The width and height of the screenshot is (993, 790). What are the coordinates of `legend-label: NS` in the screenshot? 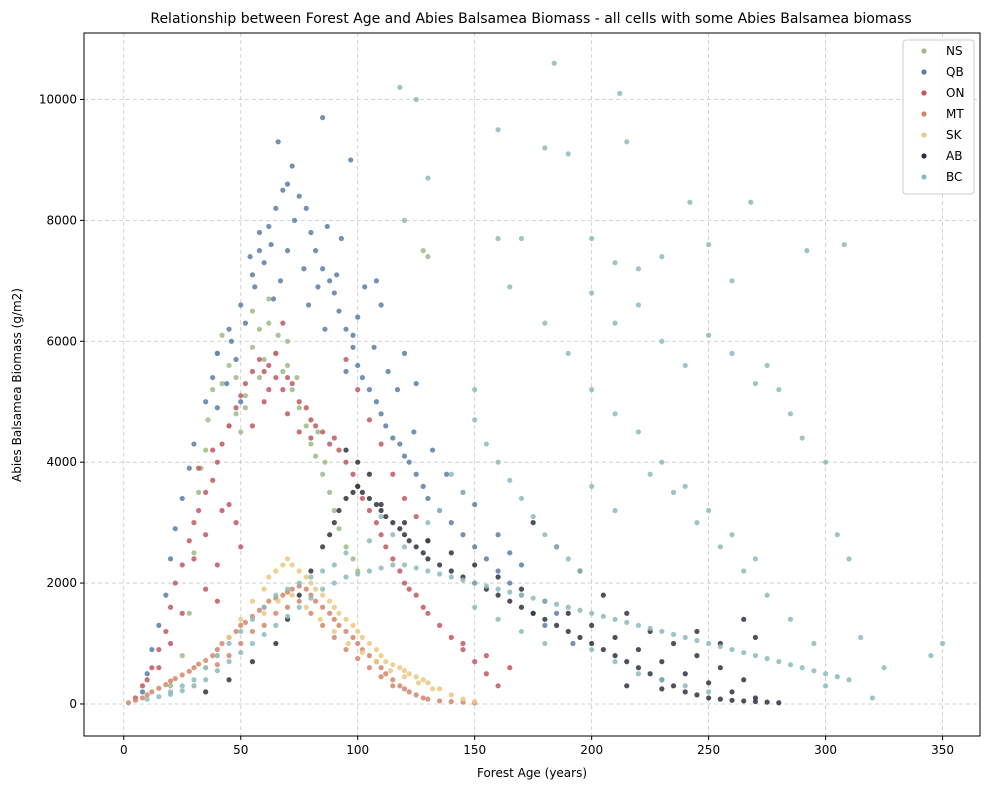 It's located at (954, 51).